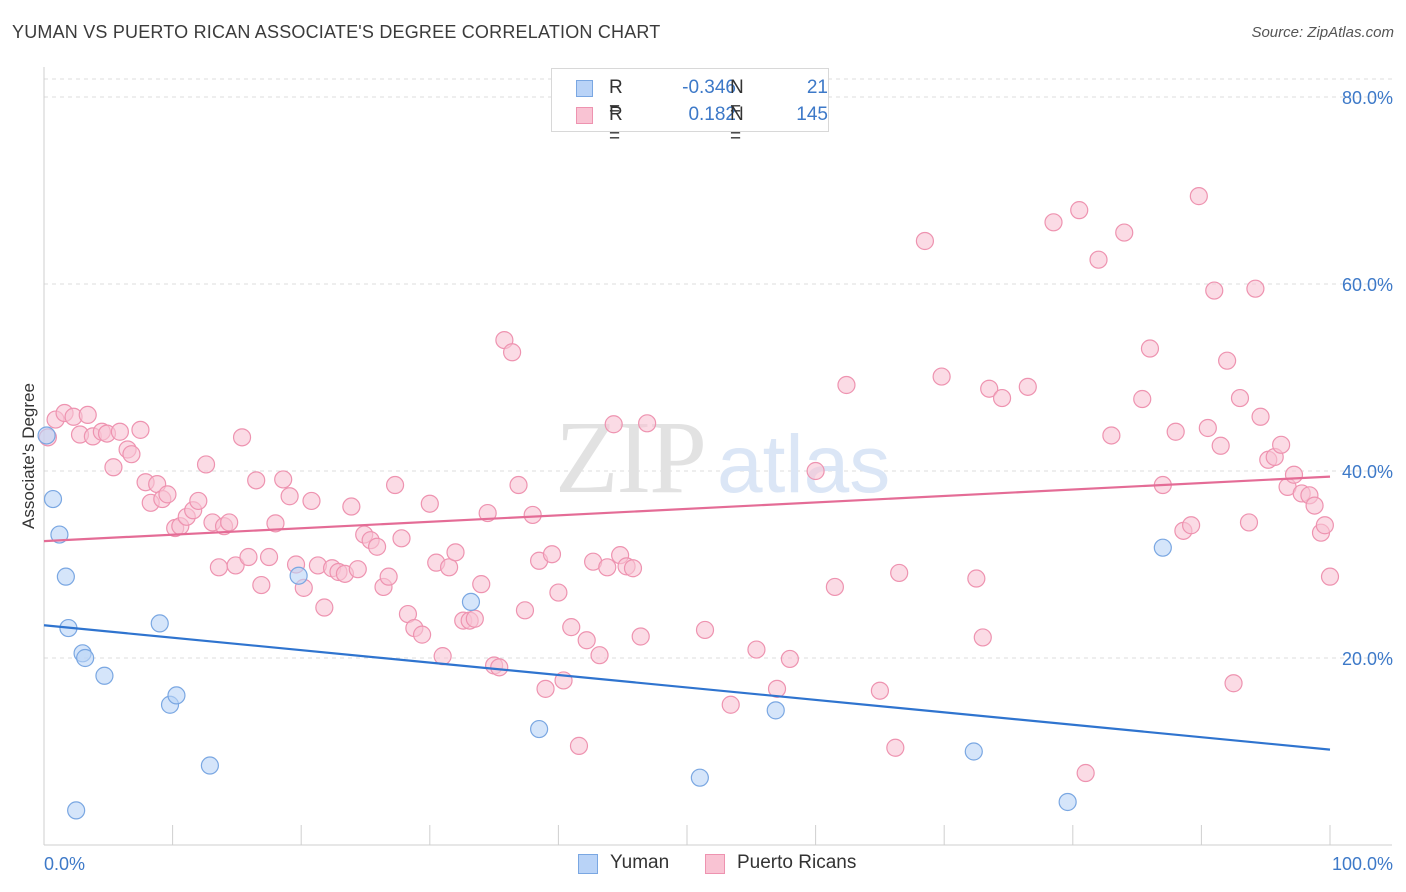 The height and width of the screenshot is (892, 1406). I want to click on watermark-zip: ZIP, so click(630, 457).